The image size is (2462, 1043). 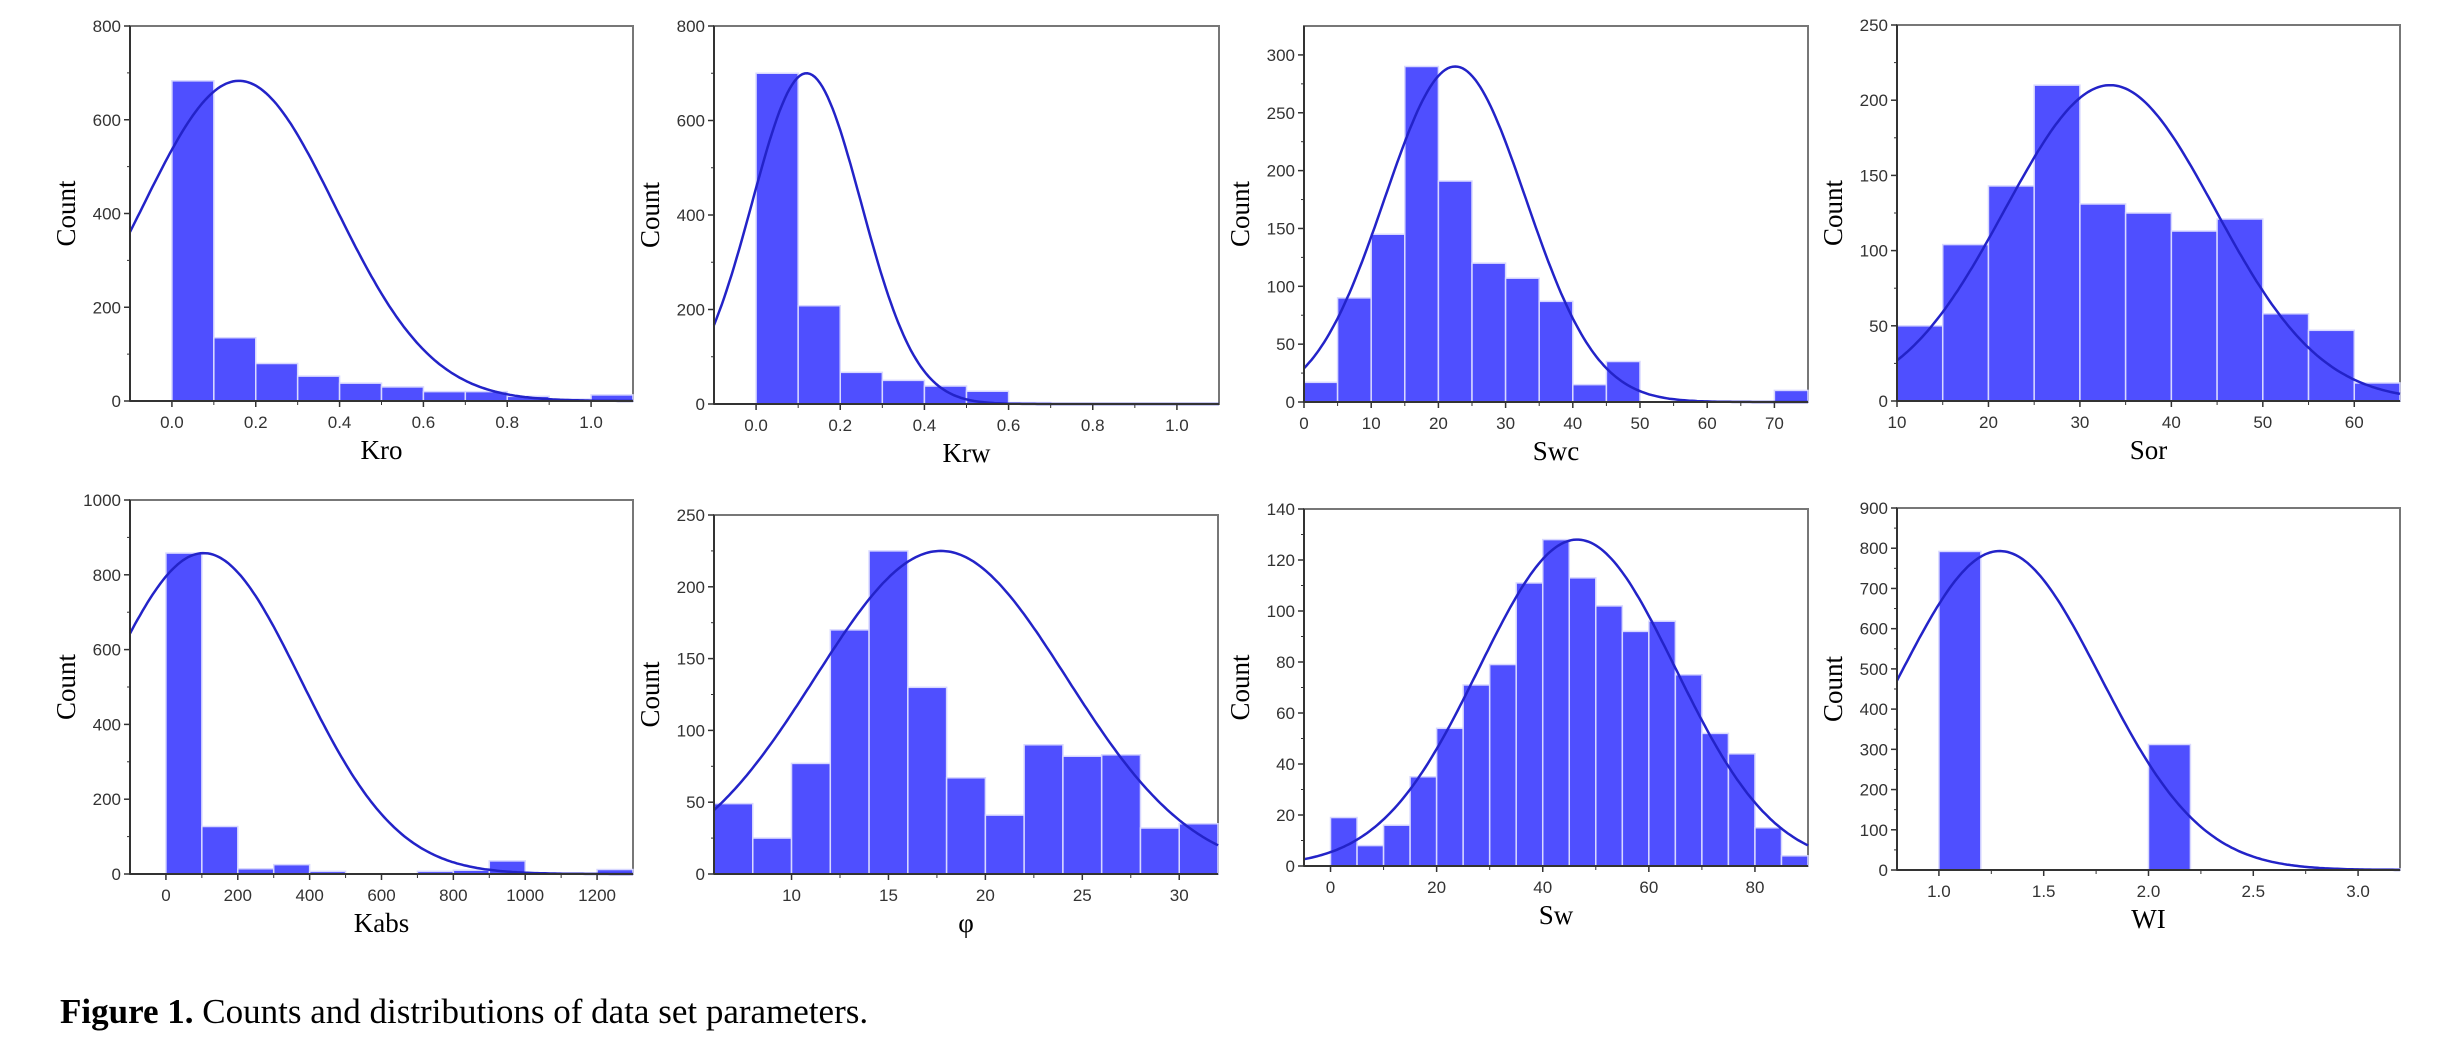 What do you see at coordinates (756, 425) in the screenshot?
I see `x-tick-label: 0.0` at bounding box center [756, 425].